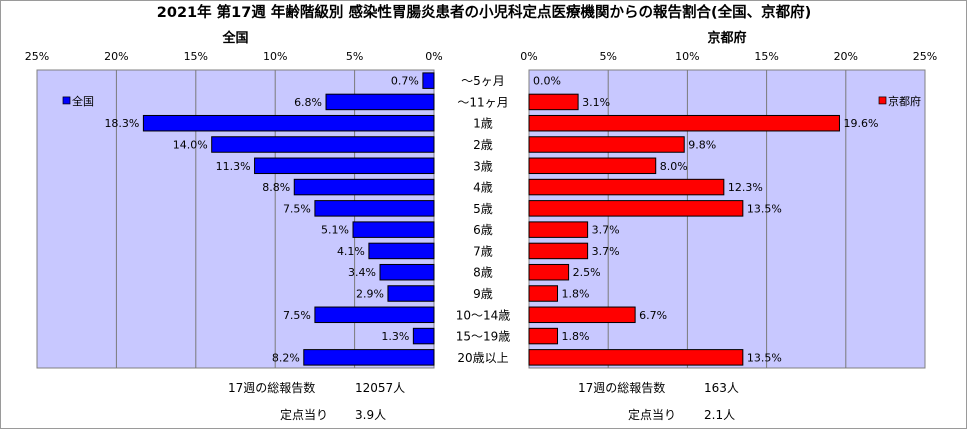 This screenshot has width=967, height=429. What do you see at coordinates (233, 166) in the screenshot?
I see `data-label: 11.3%` at bounding box center [233, 166].